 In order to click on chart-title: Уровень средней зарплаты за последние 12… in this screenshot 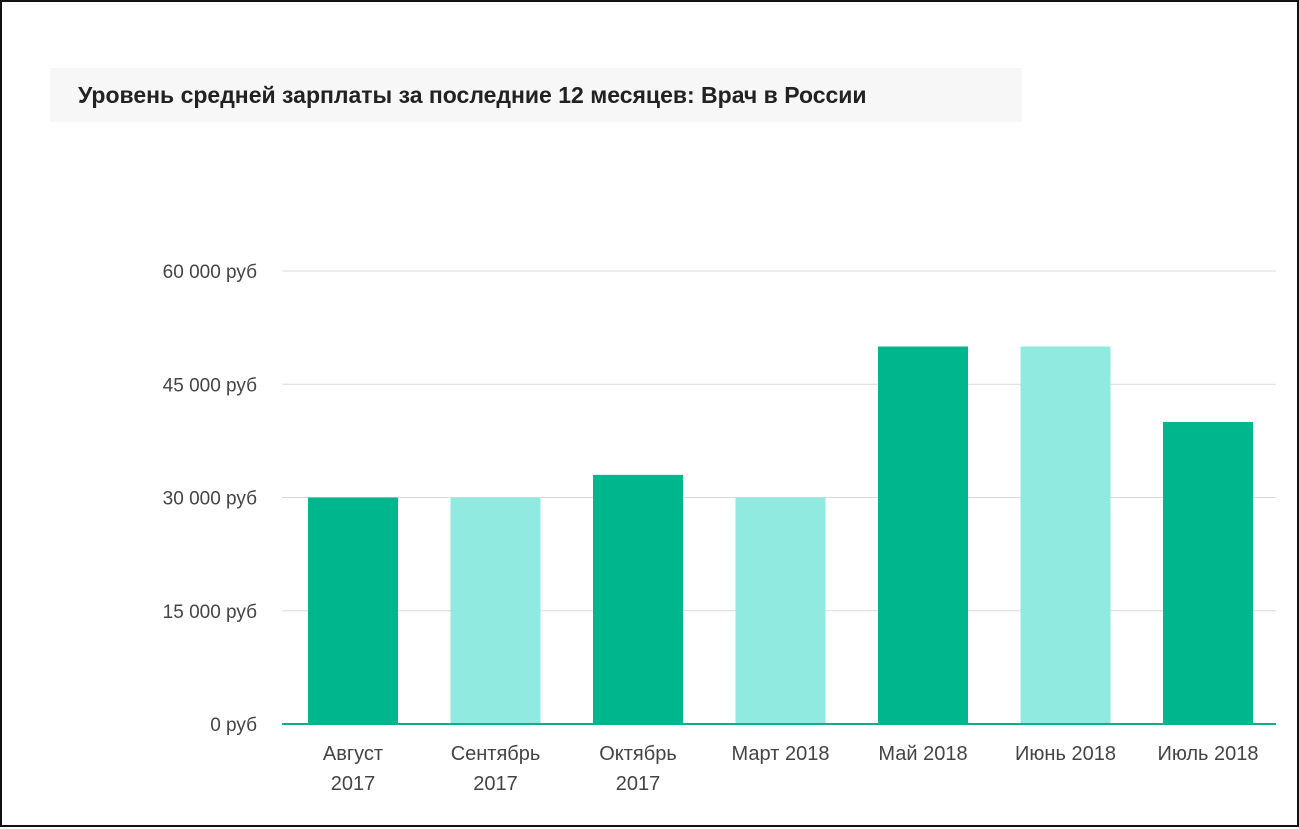, I will do `click(472, 95)`.